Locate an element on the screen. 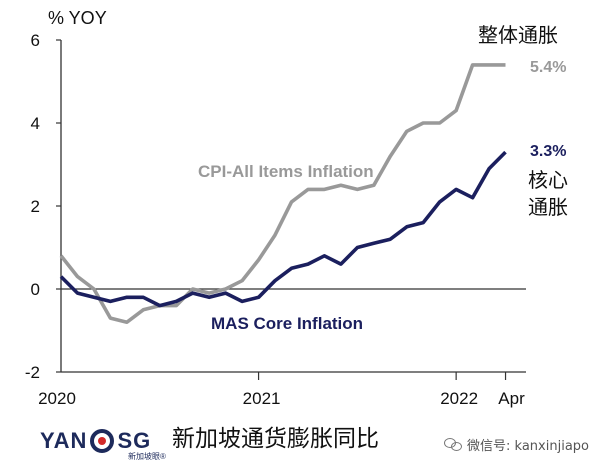  yansg-logo: YAN SG 新加坡眼® is located at coordinates (103, 441).